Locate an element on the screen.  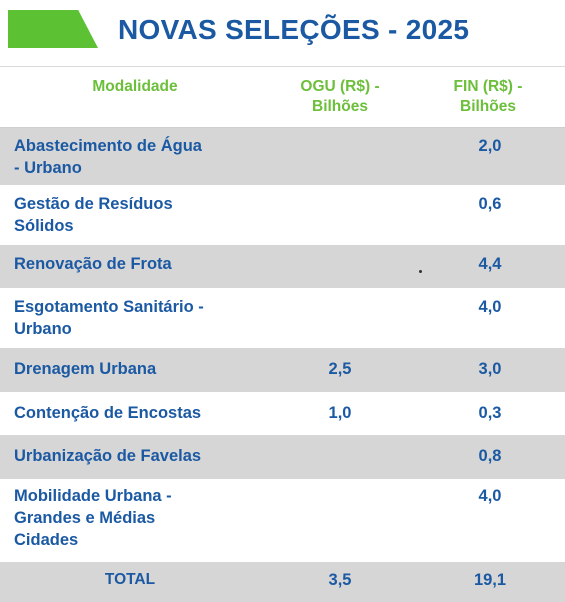
column-header-ogu-line1: OGU (R$) - is located at coordinates (340, 86).